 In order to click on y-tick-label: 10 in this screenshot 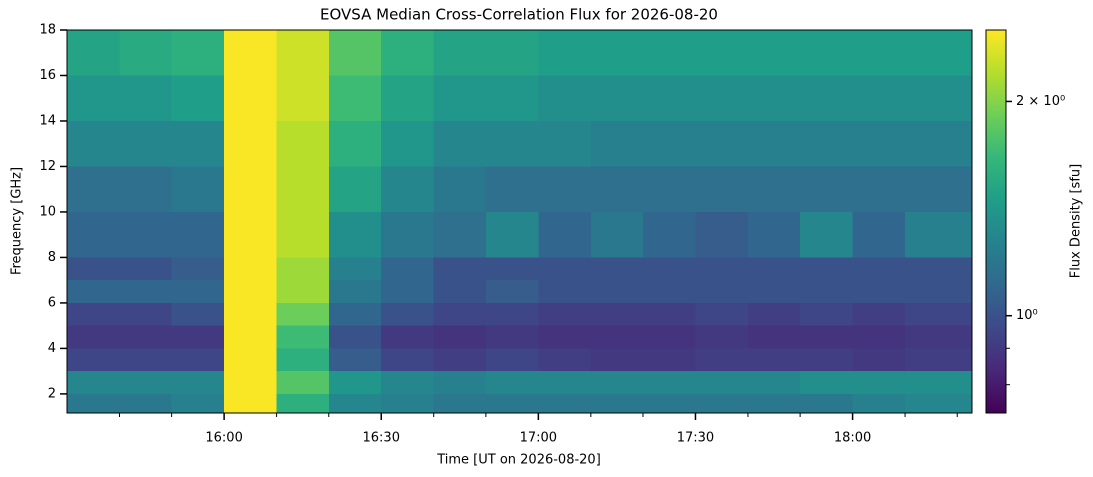, I will do `click(47, 211)`.